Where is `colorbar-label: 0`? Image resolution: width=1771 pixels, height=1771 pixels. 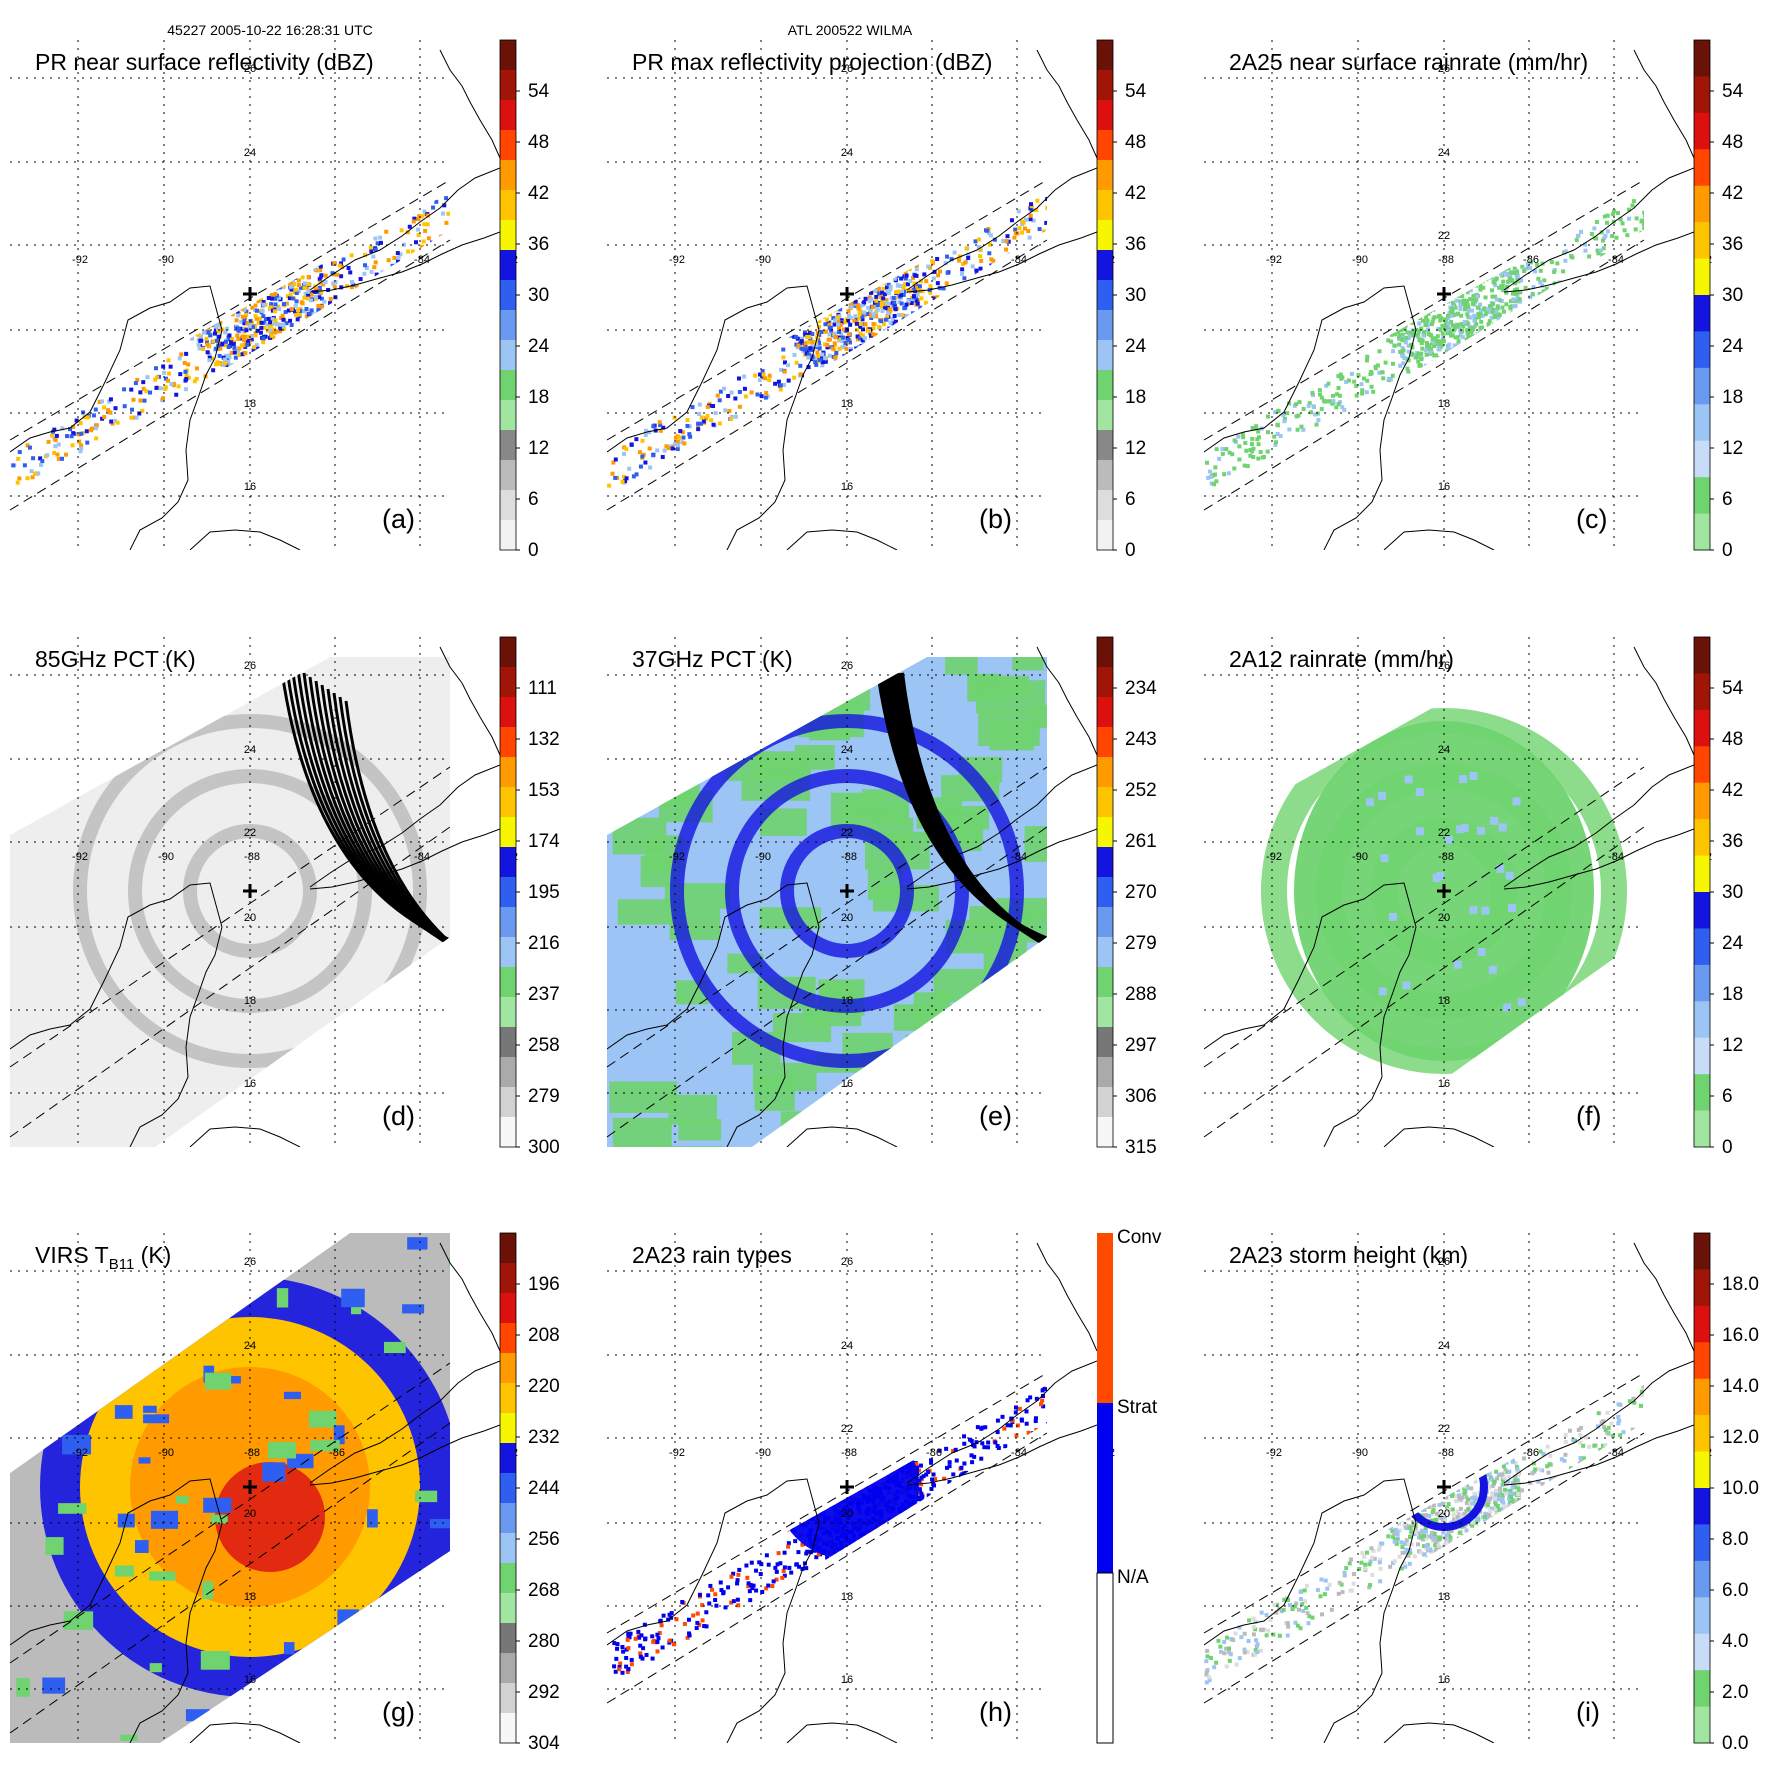
colorbar-label: 0 is located at coordinates (1130, 550).